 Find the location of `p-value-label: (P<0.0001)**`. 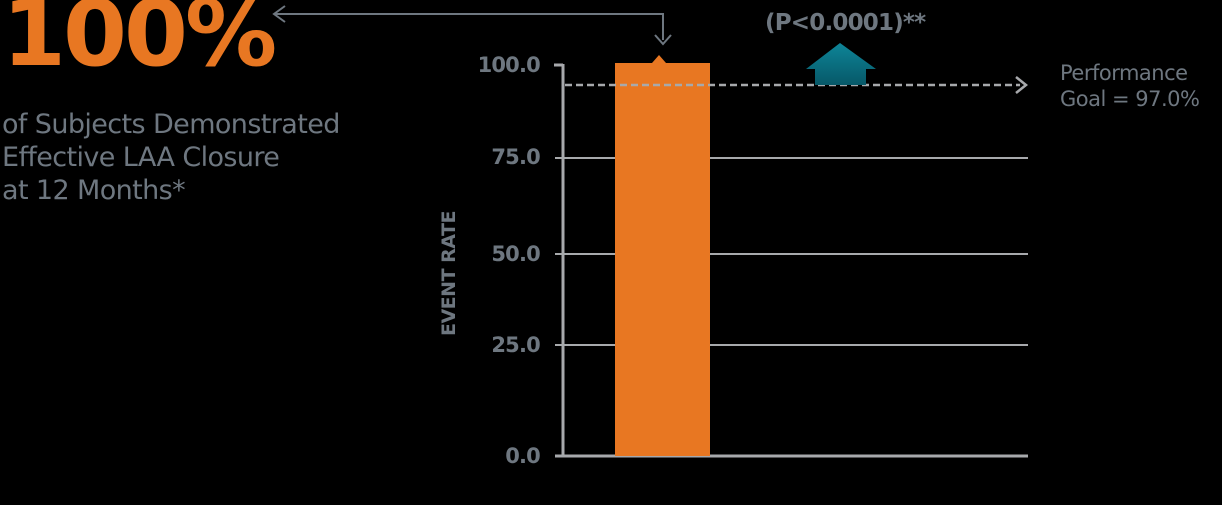

p-value-label: (P<0.0001)** is located at coordinates (845, 23).